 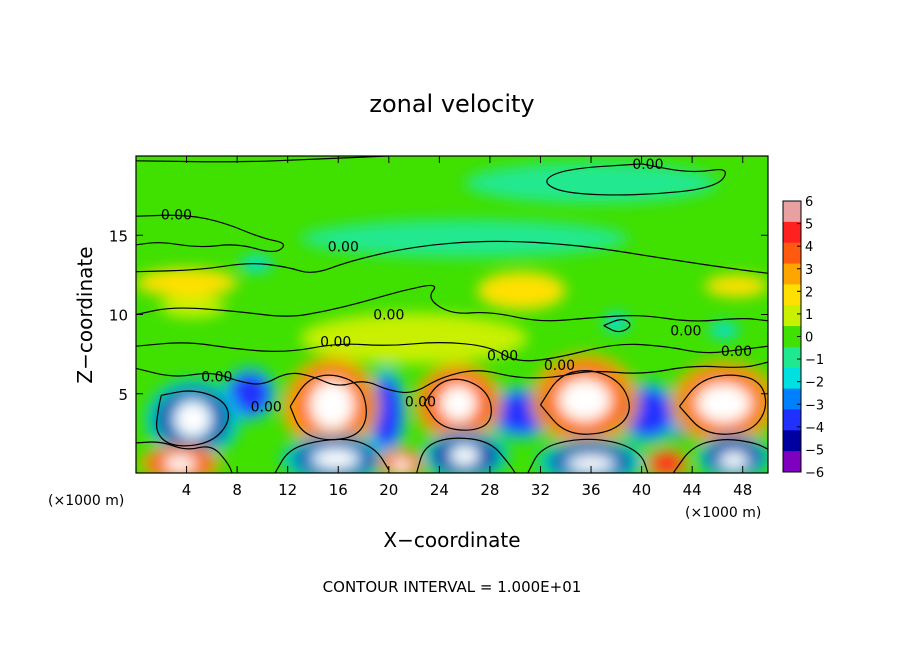 What do you see at coordinates (439, 490) in the screenshot?
I see `x-tick-label: 24` at bounding box center [439, 490].